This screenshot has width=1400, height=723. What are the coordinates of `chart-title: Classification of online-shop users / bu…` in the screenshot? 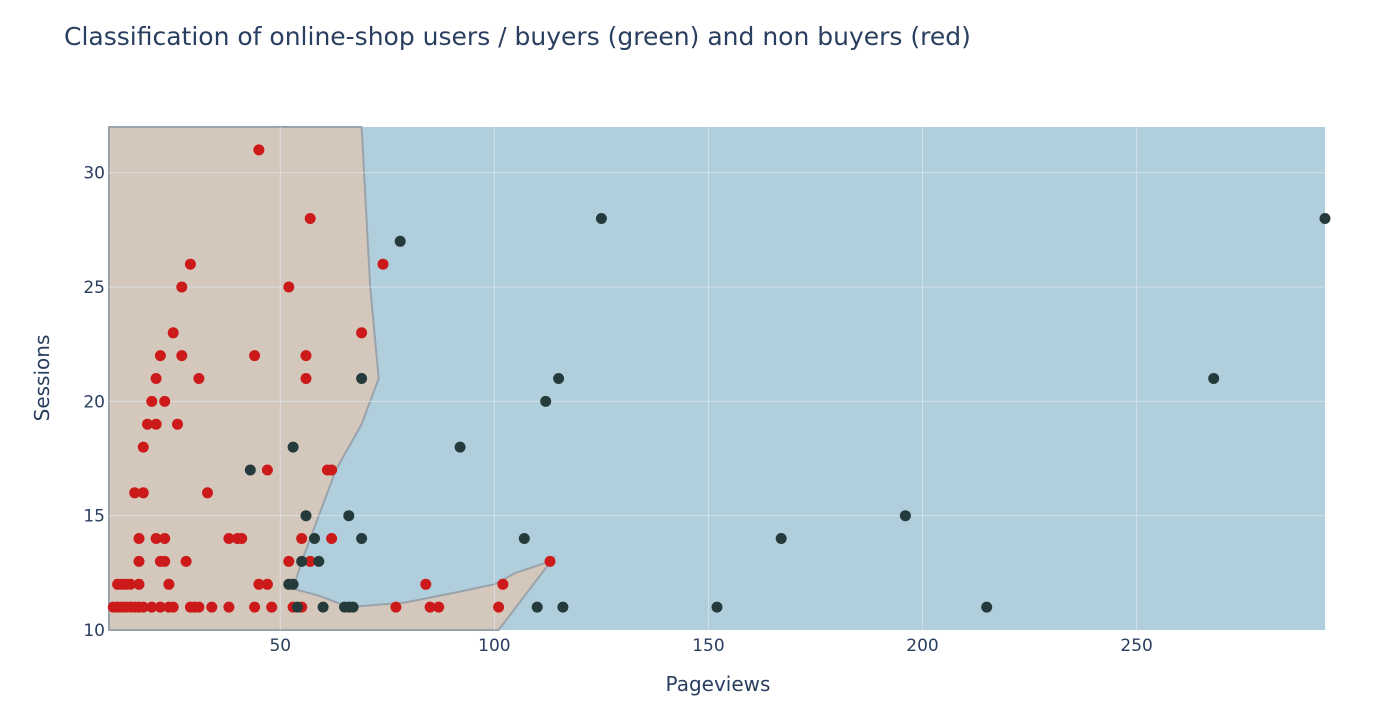 It's located at (517, 36).